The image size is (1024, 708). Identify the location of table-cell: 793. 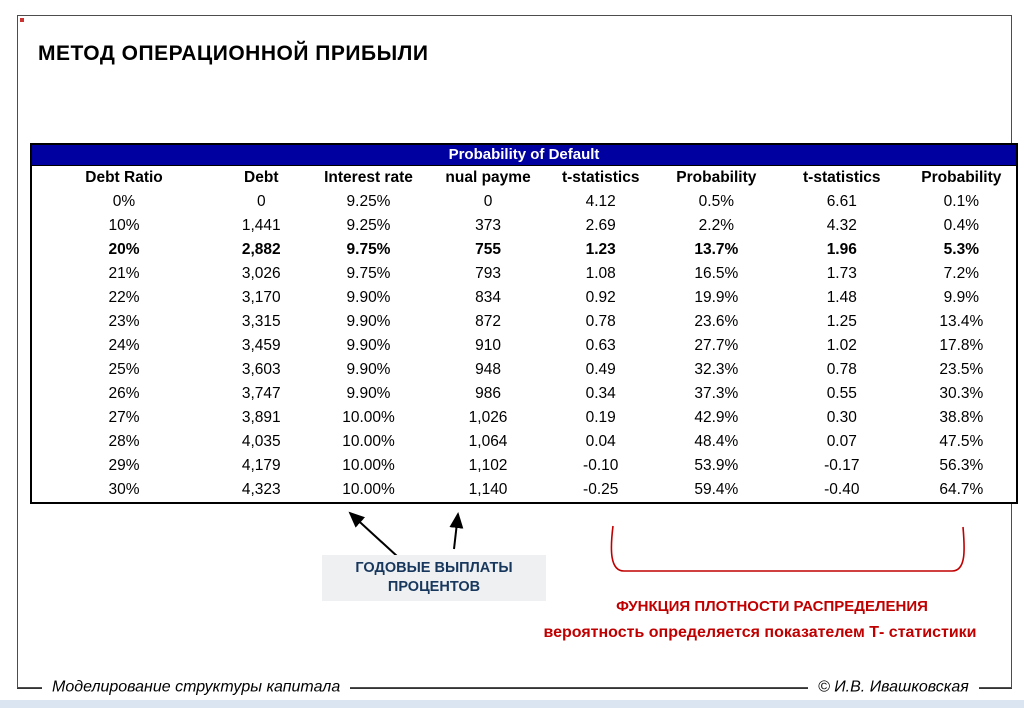
(488, 273).